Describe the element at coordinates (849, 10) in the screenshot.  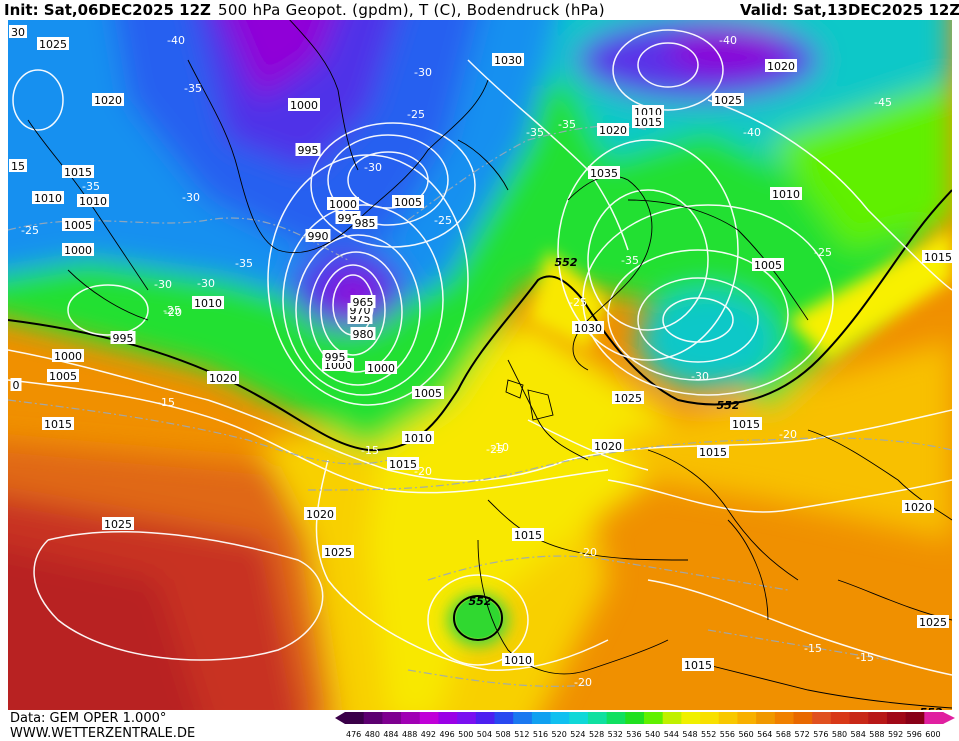
I see `valid-time: Valid: Sat,13DEC2025 12Z` at that location.